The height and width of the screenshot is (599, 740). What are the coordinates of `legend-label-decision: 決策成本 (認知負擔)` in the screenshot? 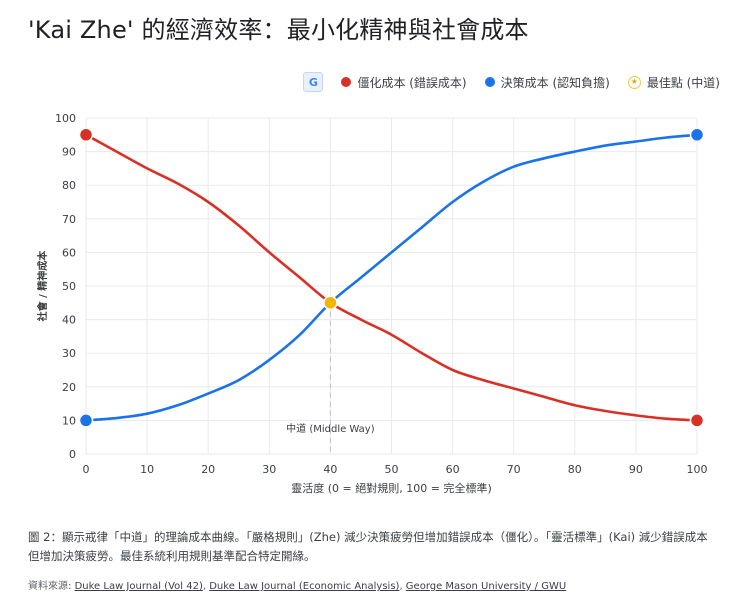 It's located at (555, 82).